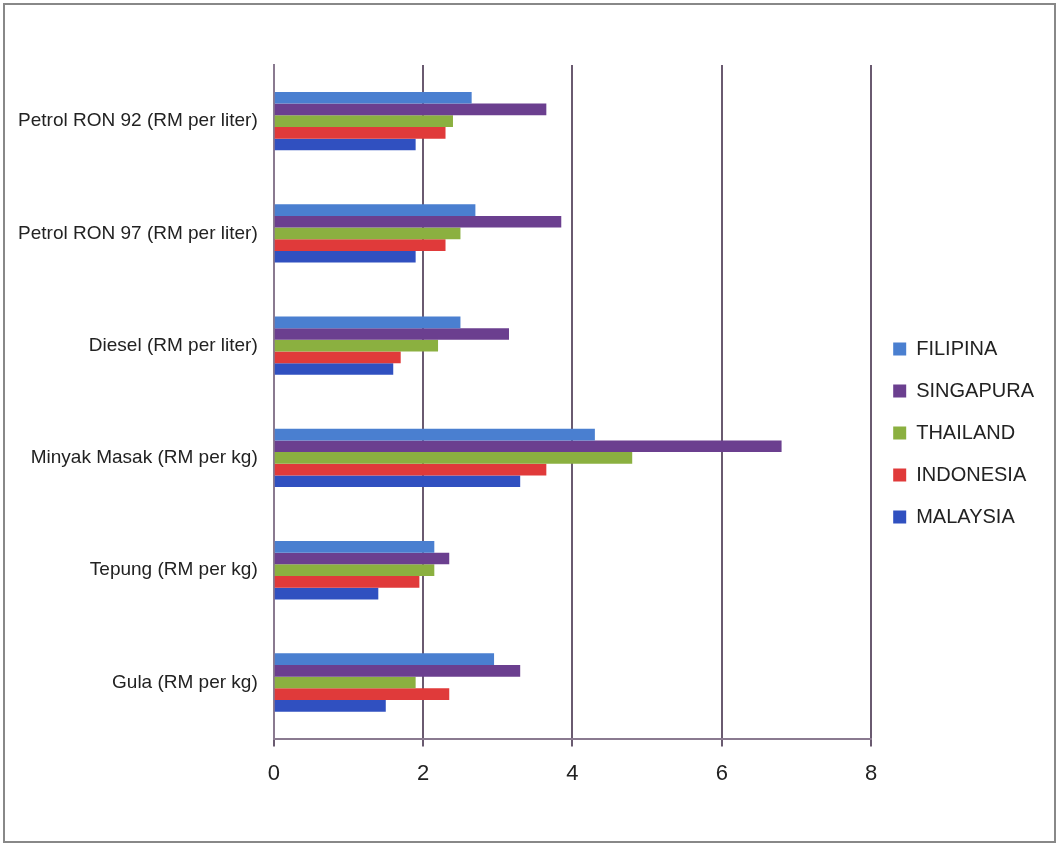 This screenshot has width=1061, height=848. I want to click on x-tick-label: 8, so click(871, 772).